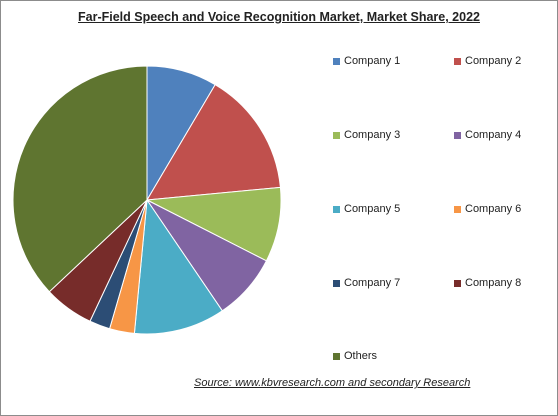  I want to click on legend-item-others: Others, so click(355, 356).